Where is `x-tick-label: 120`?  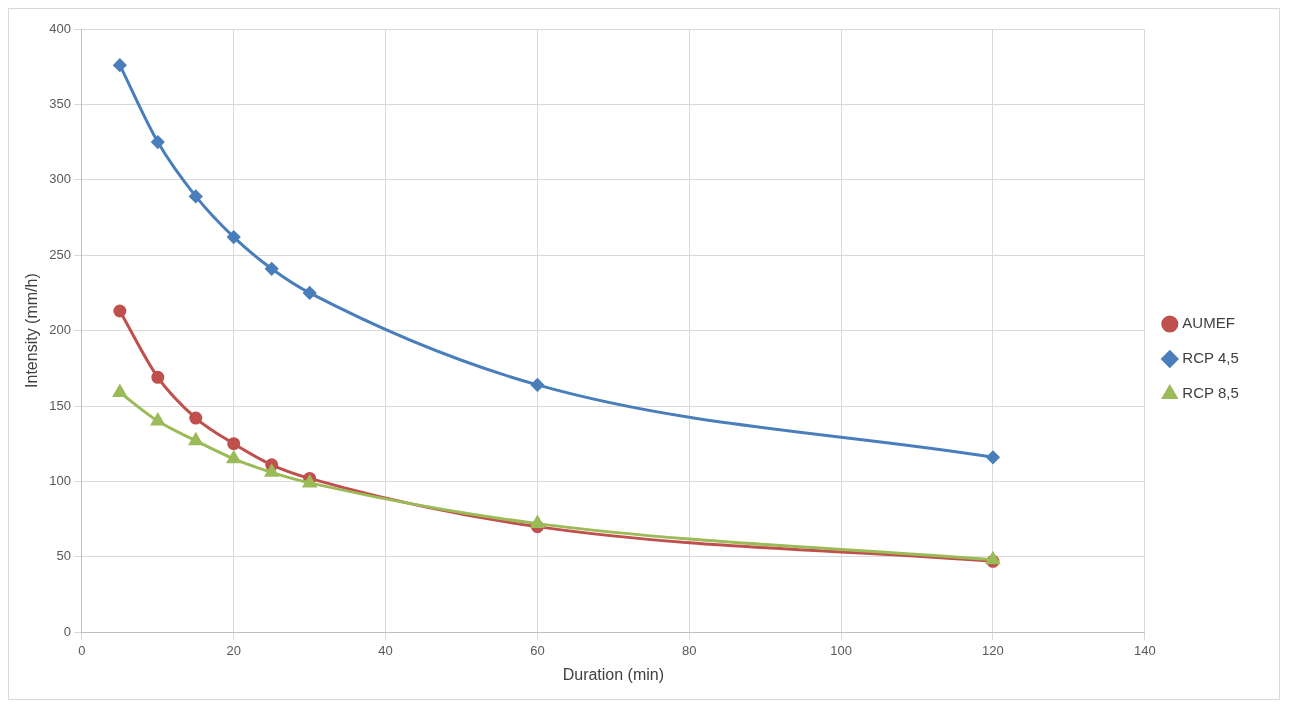 x-tick-label: 120 is located at coordinates (993, 650).